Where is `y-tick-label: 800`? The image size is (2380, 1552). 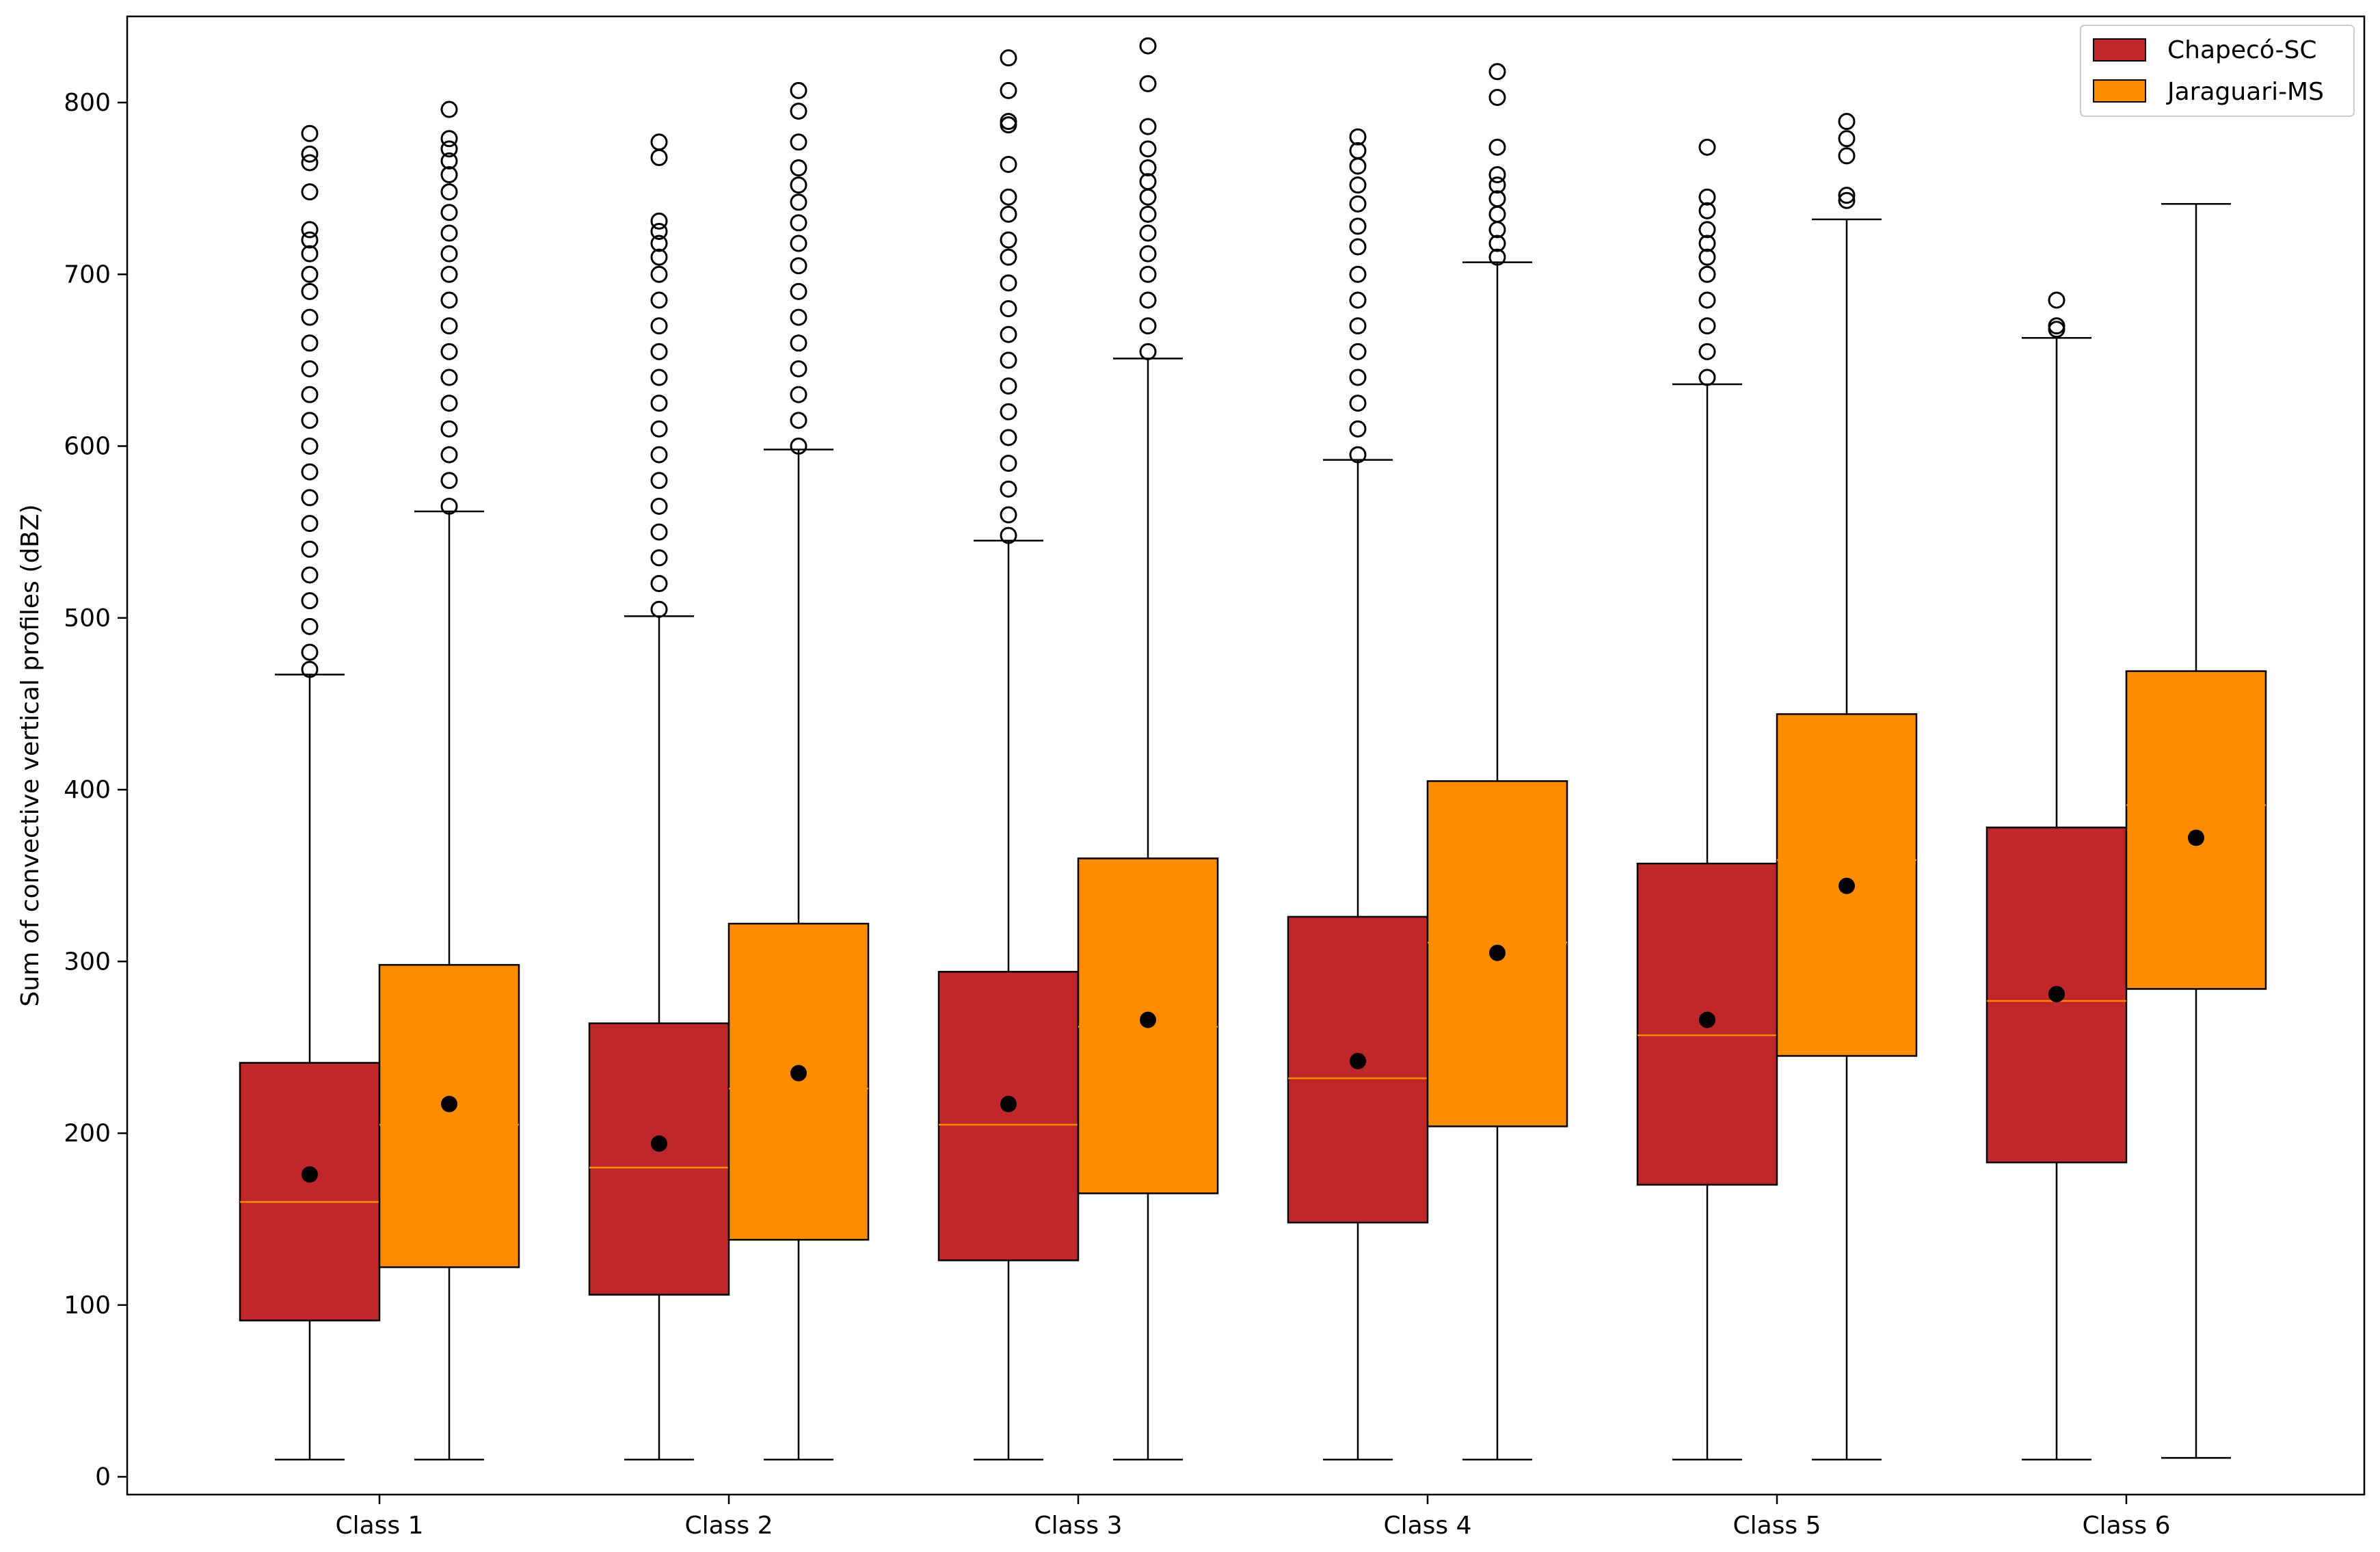
y-tick-label: 800 is located at coordinates (87, 103).